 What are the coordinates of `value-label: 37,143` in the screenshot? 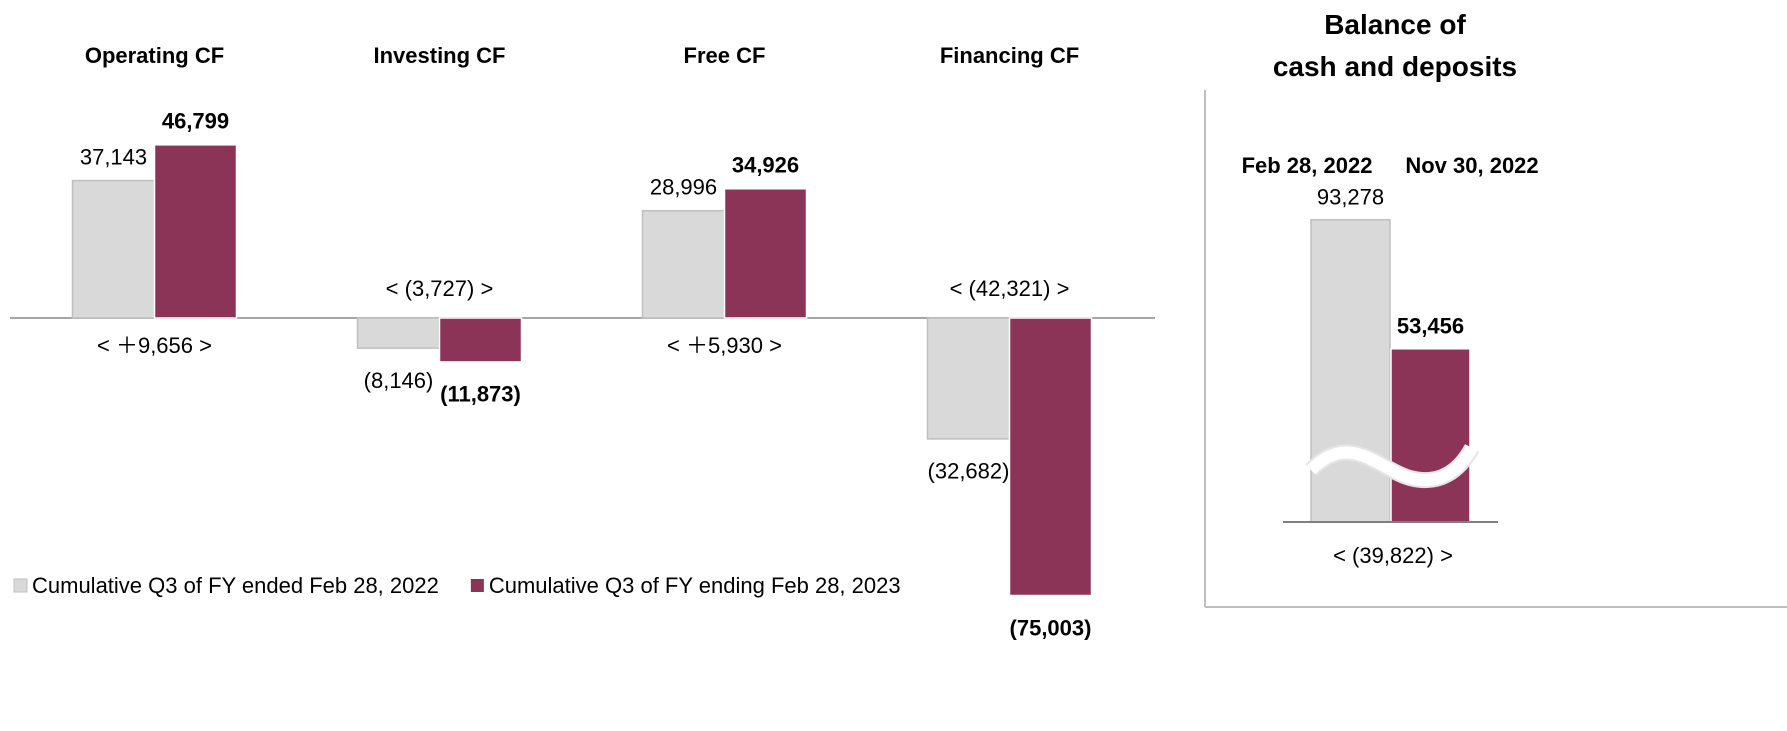 It's located at (113, 156).